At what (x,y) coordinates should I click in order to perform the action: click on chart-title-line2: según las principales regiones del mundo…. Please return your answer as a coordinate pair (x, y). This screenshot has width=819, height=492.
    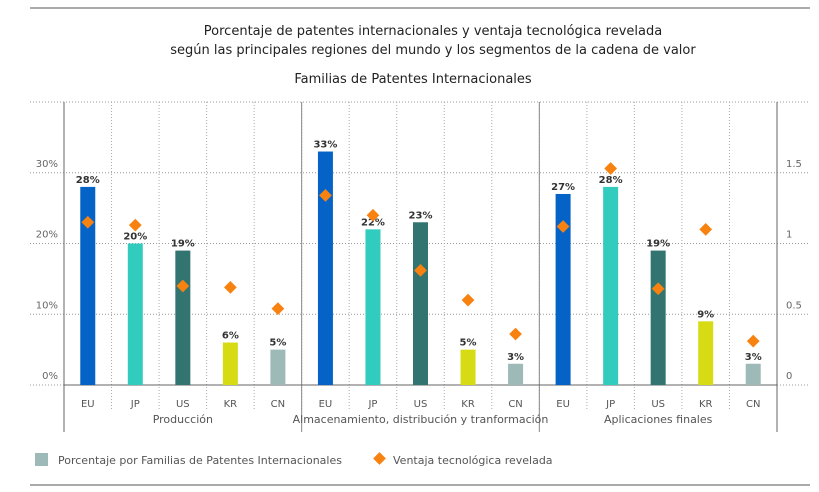
    Looking at the image, I should click on (433, 50).